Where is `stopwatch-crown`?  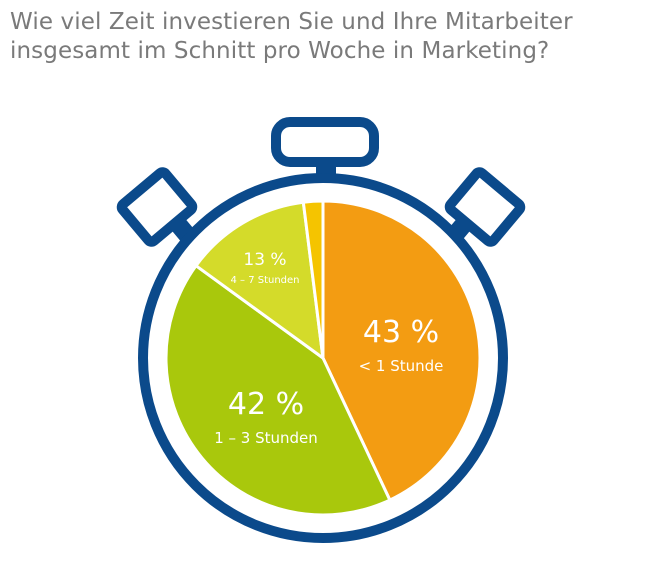
stopwatch-crown is located at coordinates (325, 142).